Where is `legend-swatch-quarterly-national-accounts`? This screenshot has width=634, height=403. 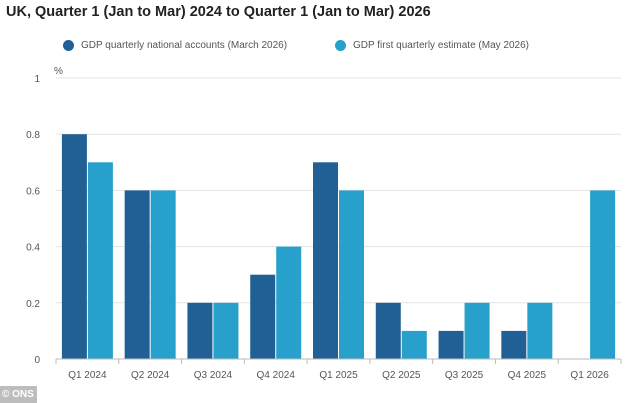 legend-swatch-quarterly-national-accounts is located at coordinates (68, 45).